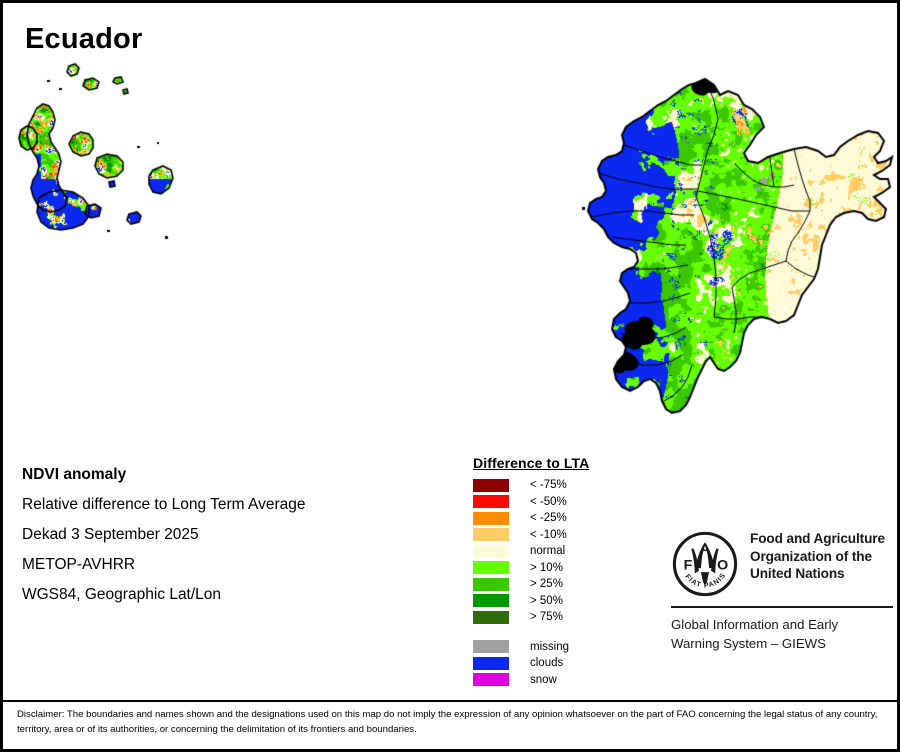 Image resolution: width=900 pixels, height=752 pixels. I want to click on legend-class-row: normal, so click(531, 551).